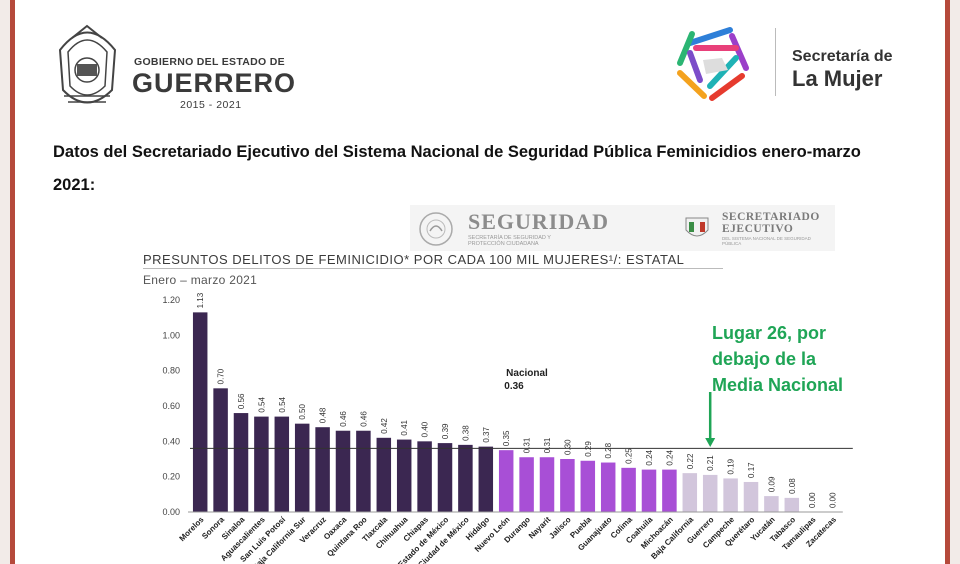  What do you see at coordinates (790, 65) in the screenshot?
I see `secretaria-mujer-logo: Secretaría de La Mujer` at bounding box center [790, 65].